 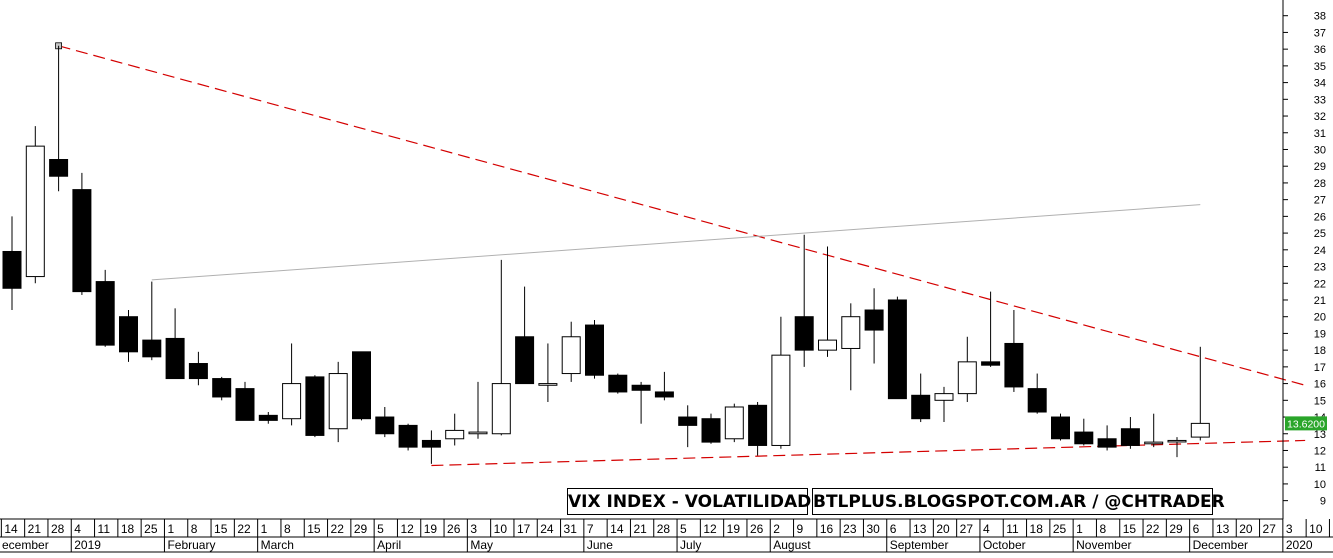 I want to click on x-day-label: 26, so click(x=454, y=529).